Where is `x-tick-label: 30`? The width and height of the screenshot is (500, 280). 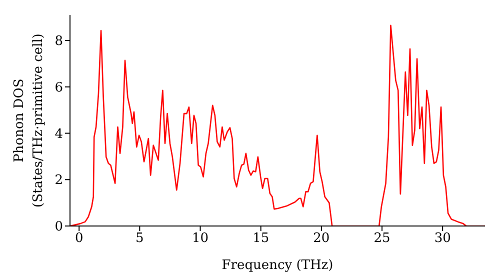
x-tick-label: 30 is located at coordinates (442, 238).